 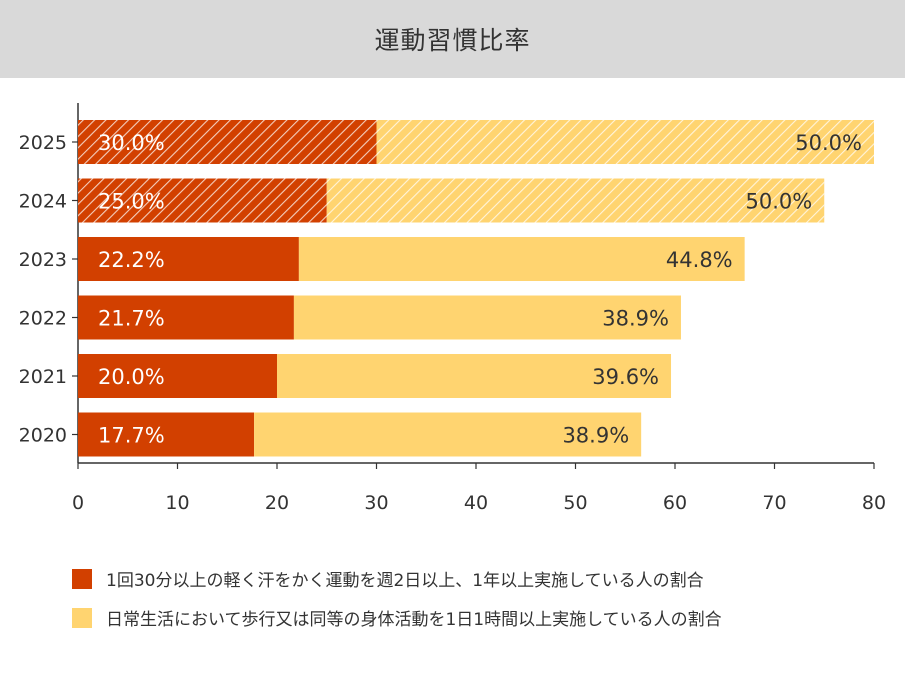 What do you see at coordinates (43, 143) in the screenshot?
I see `y-tick-label-2025: 2025` at bounding box center [43, 143].